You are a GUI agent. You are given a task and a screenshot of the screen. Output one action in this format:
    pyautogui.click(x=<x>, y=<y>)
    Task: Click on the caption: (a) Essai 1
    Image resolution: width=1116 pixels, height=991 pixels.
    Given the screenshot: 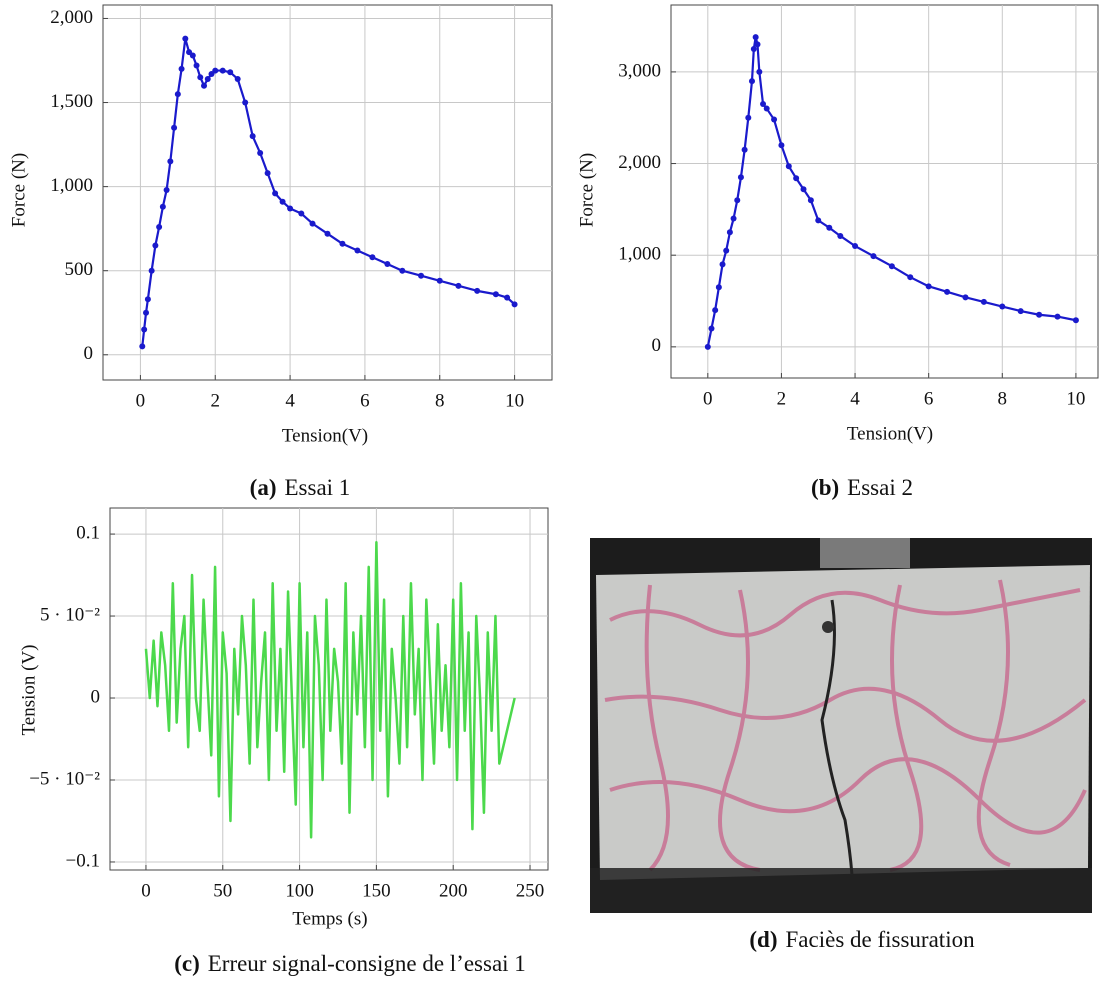 What is the action you would take?
    pyautogui.click(x=300, y=487)
    